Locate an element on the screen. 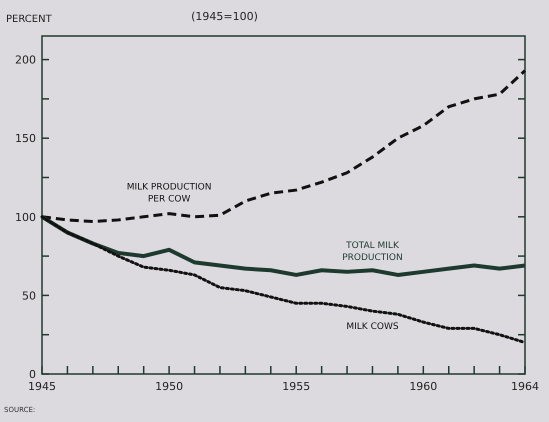  x-tick-label: 1950 is located at coordinates (169, 386).